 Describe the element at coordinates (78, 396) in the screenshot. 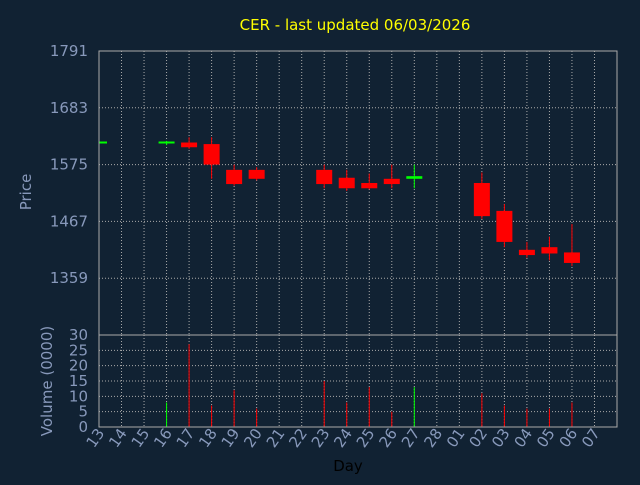

I see `volume-tick-label: 10` at that location.